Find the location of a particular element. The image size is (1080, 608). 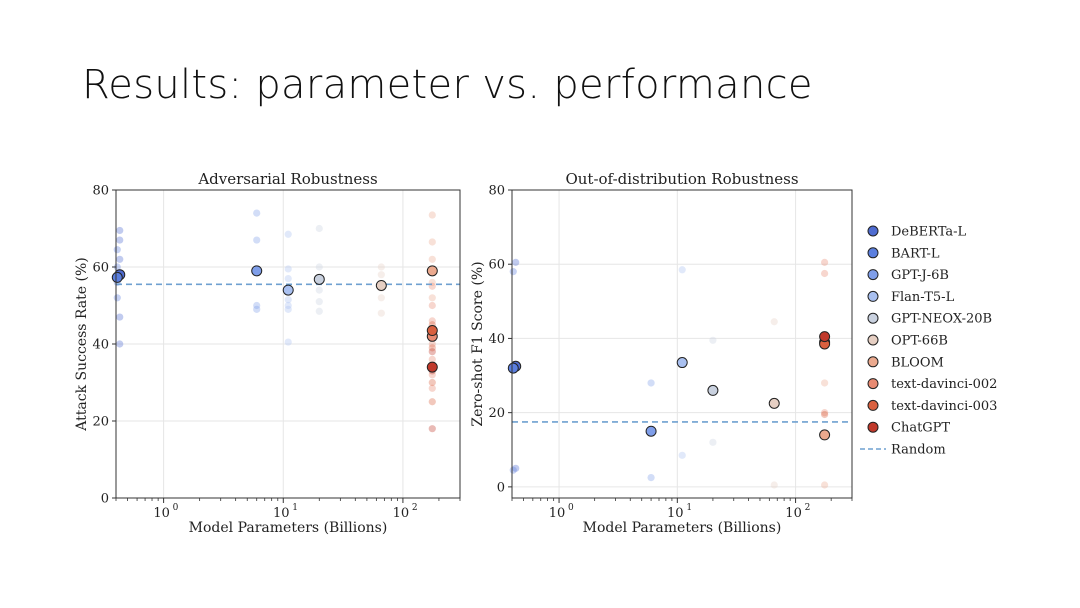

legend-item-text-davinci-002: text-davinci-002 is located at coordinates (932, 384).